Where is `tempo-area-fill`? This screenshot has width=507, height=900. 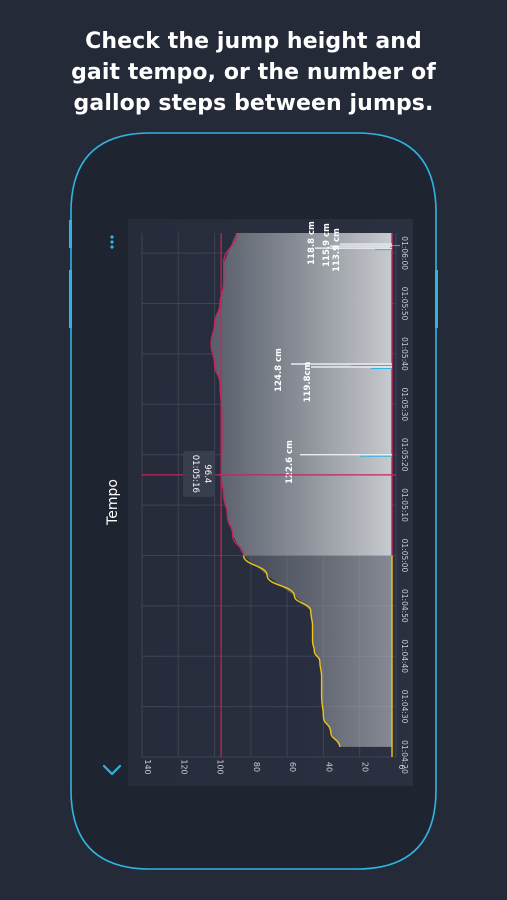
tempo-area-fill is located at coordinates (301, 394).